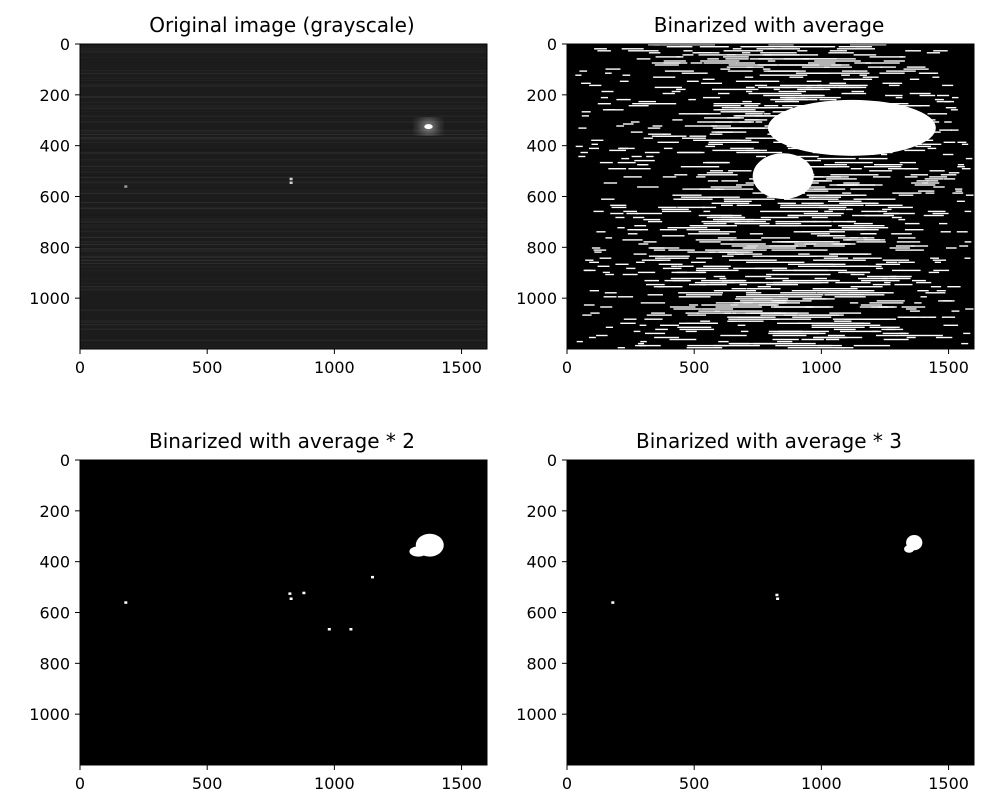 The height and width of the screenshot is (812, 987). Describe the element at coordinates (776, 595) in the screenshot. I see `bright-dot` at that location.